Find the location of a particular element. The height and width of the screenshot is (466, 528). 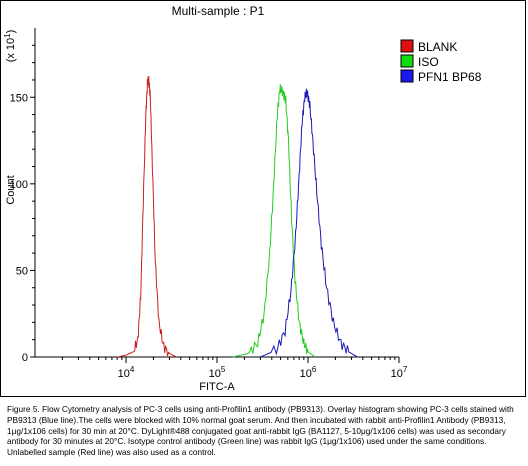

x-tick-label: 10⁷ is located at coordinates (399, 372).